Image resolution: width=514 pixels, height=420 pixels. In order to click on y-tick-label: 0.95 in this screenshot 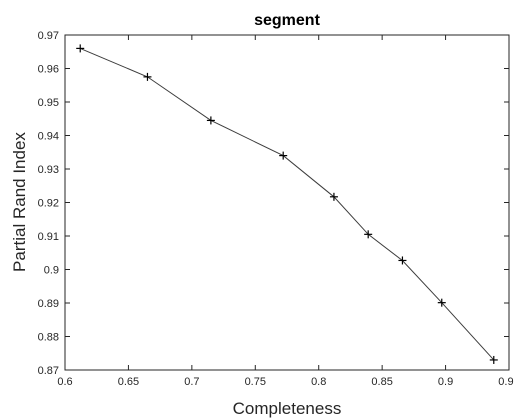, I will do `click(48, 103)`.